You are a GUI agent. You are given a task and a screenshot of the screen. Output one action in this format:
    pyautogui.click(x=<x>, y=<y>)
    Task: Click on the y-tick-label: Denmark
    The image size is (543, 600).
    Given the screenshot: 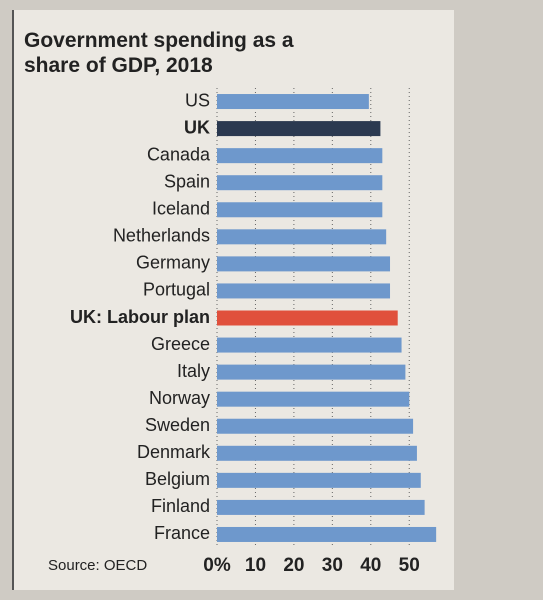 What is the action you would take?
    pyautogui.click(x=174, y=452)
    